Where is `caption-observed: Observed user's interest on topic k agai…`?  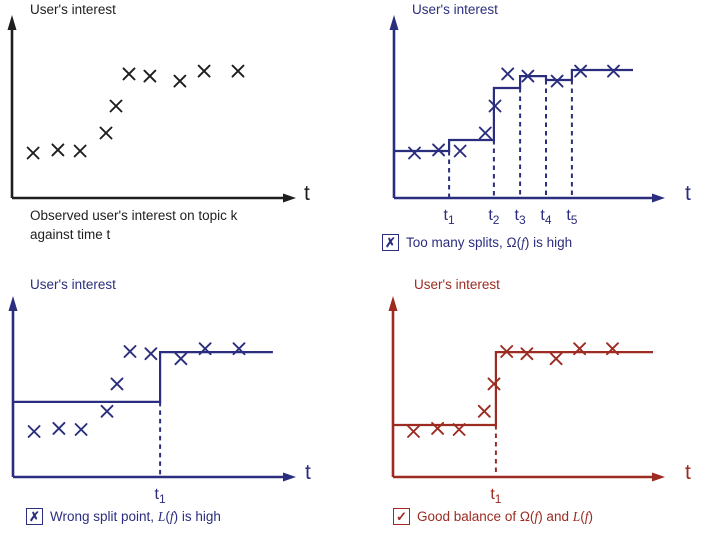
caption-observed: Observed user's interest on topic k agai… is located at coordinates (133, 225).